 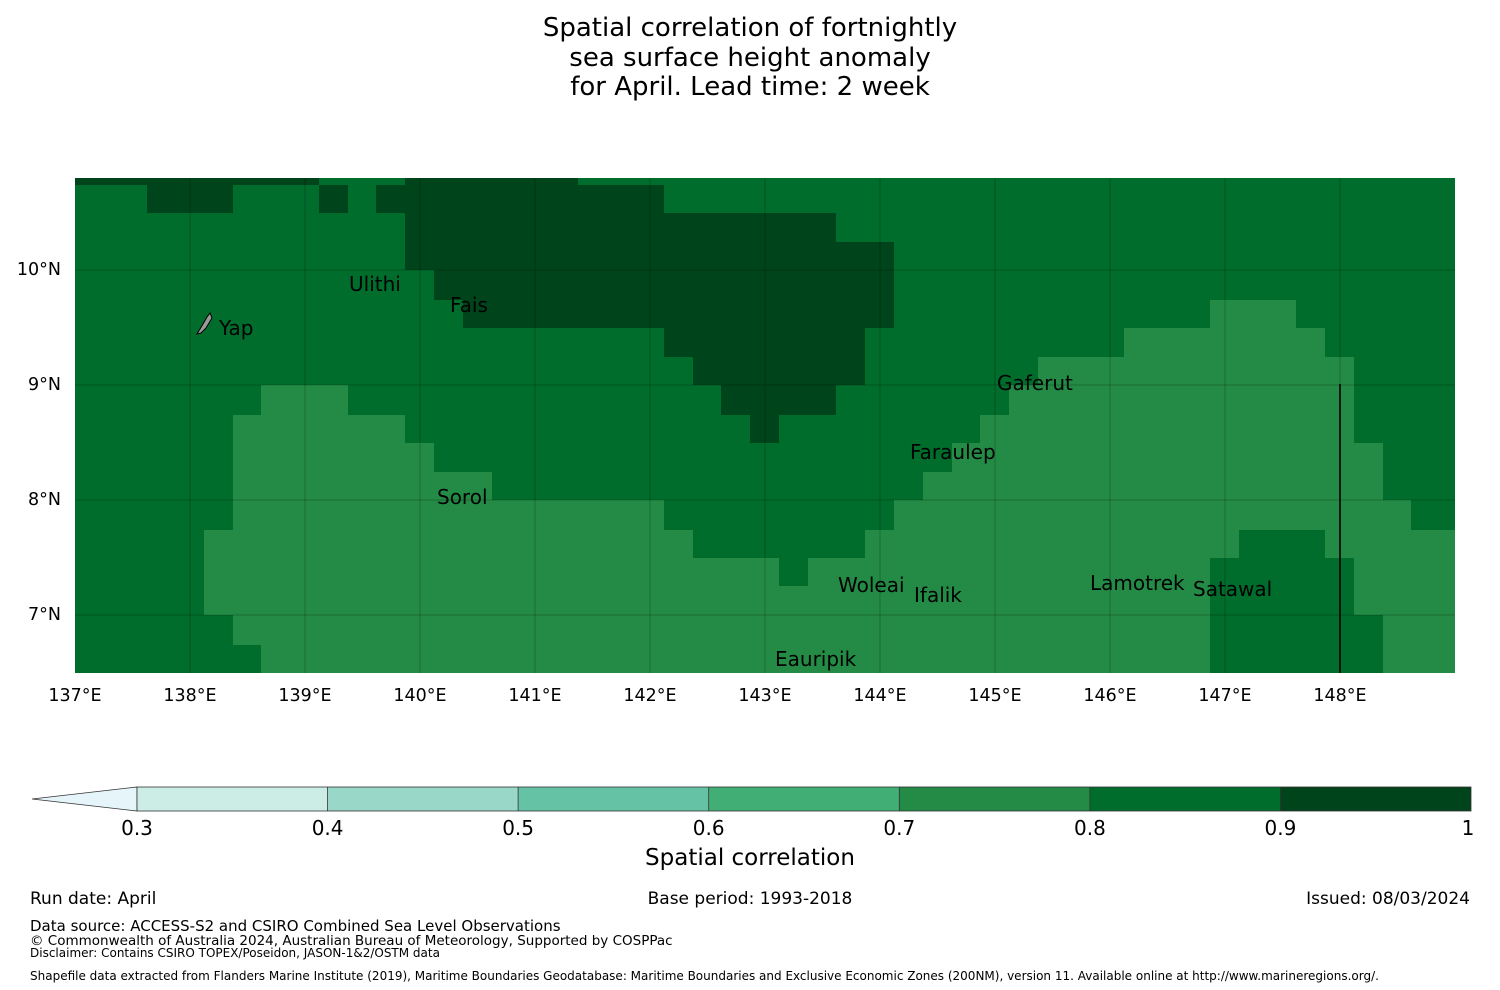 I want to click on colorbar-tick-labels: 0.3 0.4 0.5 0.6 0.7 0.8 0.9 1, so click(x=797, y=828).